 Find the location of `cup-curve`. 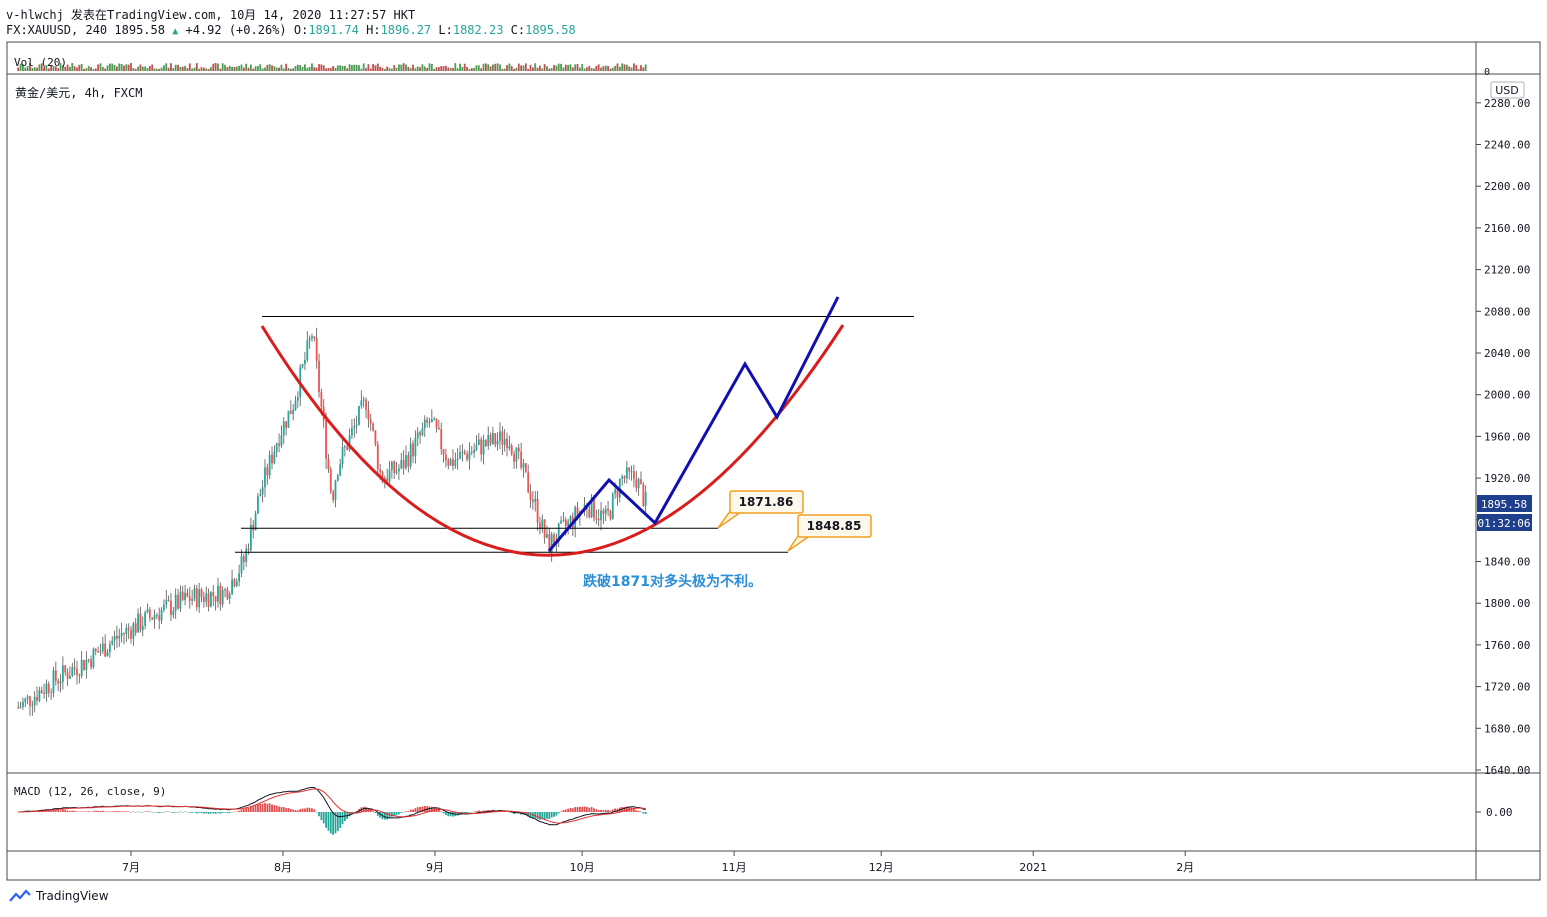

cup-curve is located at coordinates (552, 440).